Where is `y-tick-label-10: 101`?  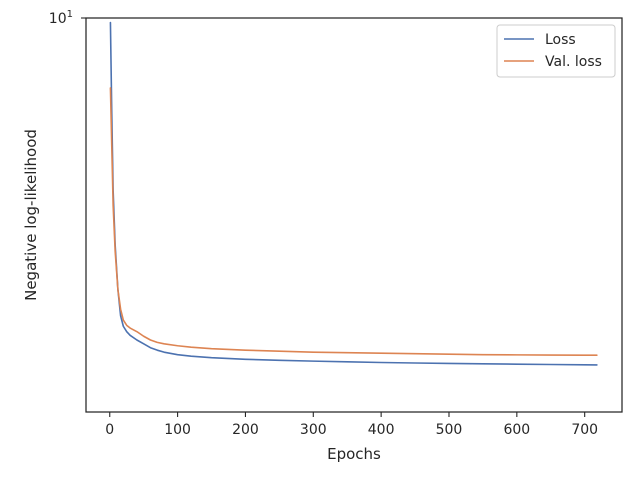
y-tick-label-10: 101 is located at coordinates (61, 18).